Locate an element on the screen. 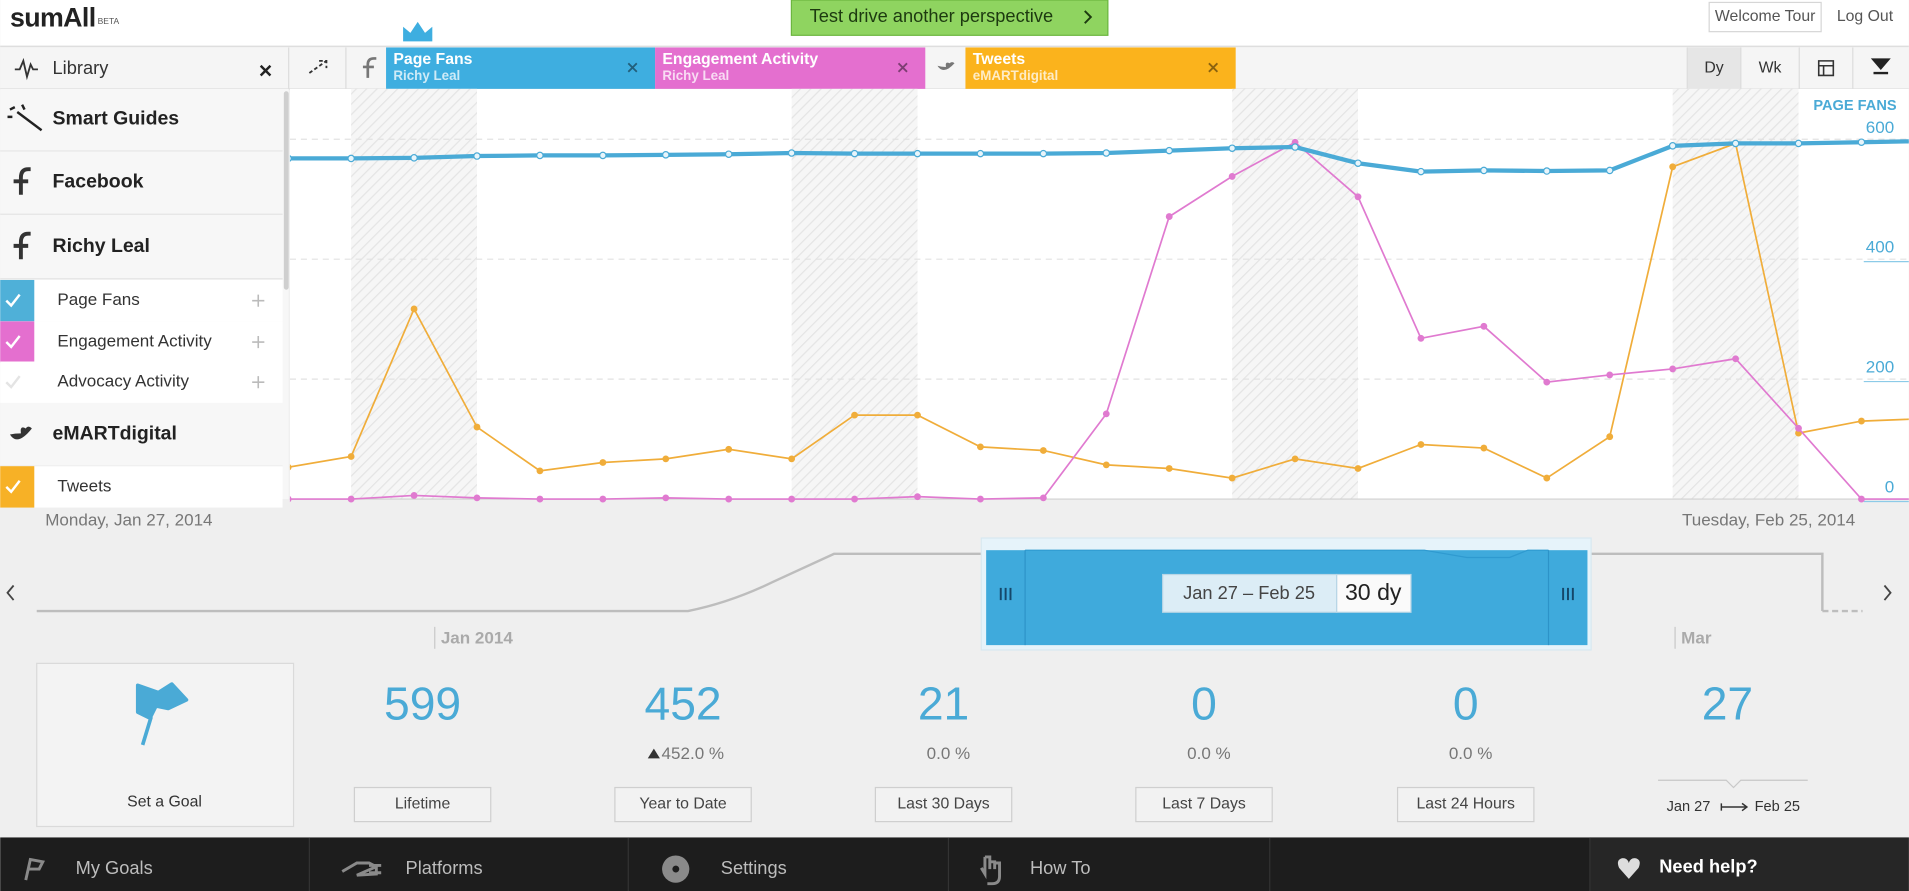 The image size is (1909, 891). heart-icon is located at coordinates (1628, 868).